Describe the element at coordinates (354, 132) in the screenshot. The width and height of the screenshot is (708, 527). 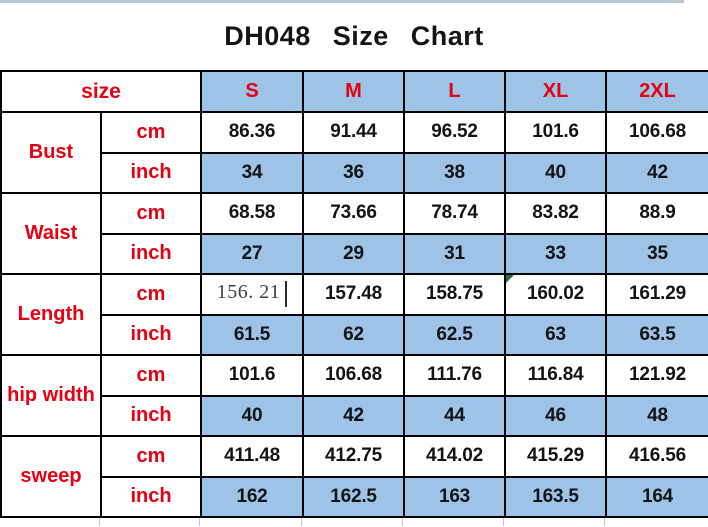
I see `size-value-cell: 91.44` at that location.